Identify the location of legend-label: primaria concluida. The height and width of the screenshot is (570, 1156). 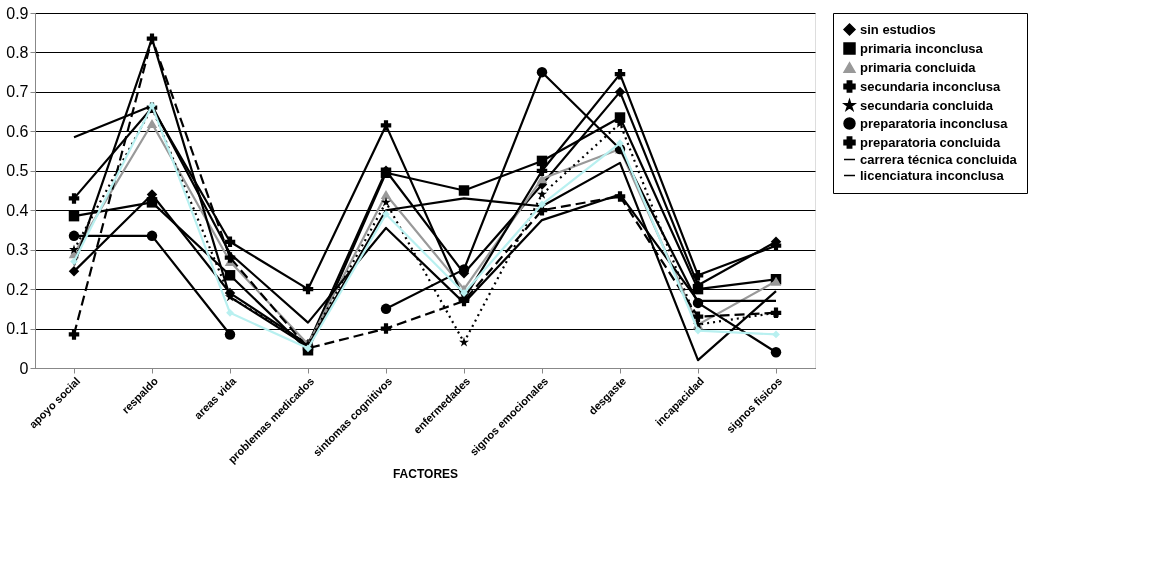
(918, 67).